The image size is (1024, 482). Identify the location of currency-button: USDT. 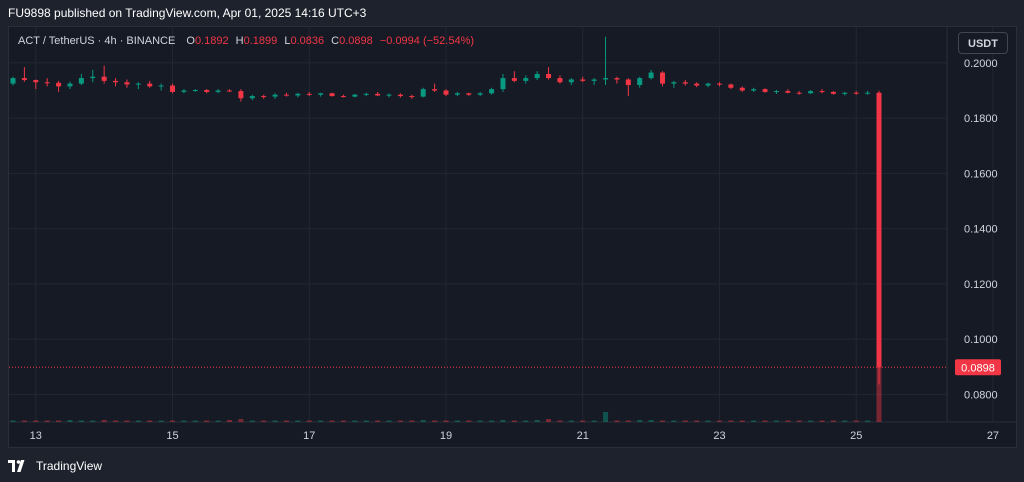
(983, 43).